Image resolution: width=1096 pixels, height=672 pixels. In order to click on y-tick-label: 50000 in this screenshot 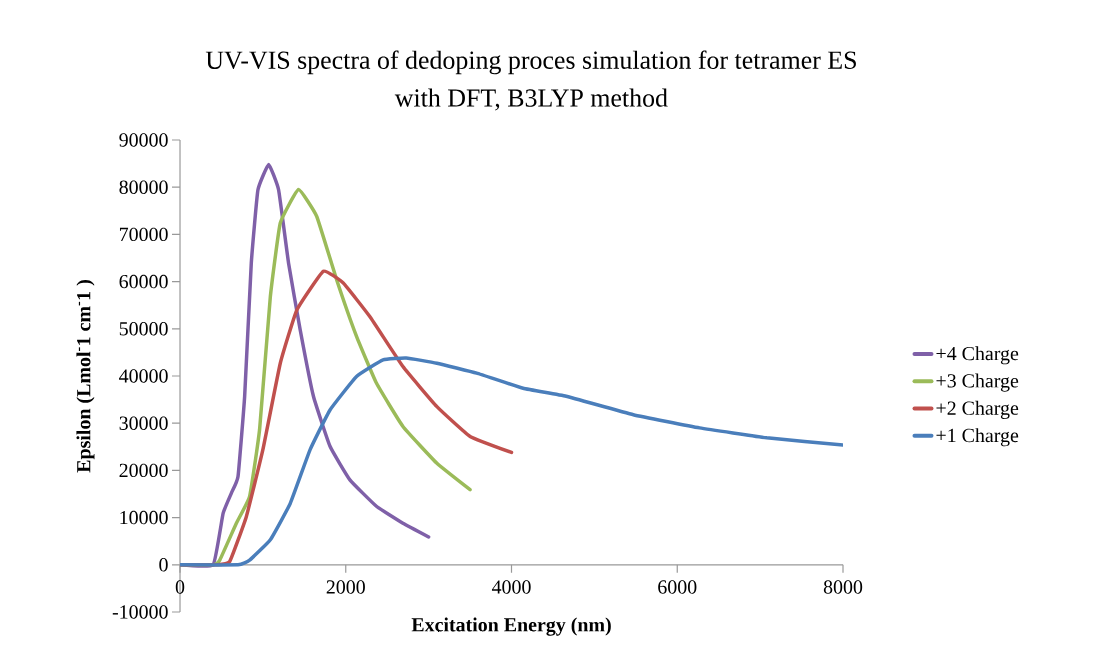, I will do `click(143, 329)`.